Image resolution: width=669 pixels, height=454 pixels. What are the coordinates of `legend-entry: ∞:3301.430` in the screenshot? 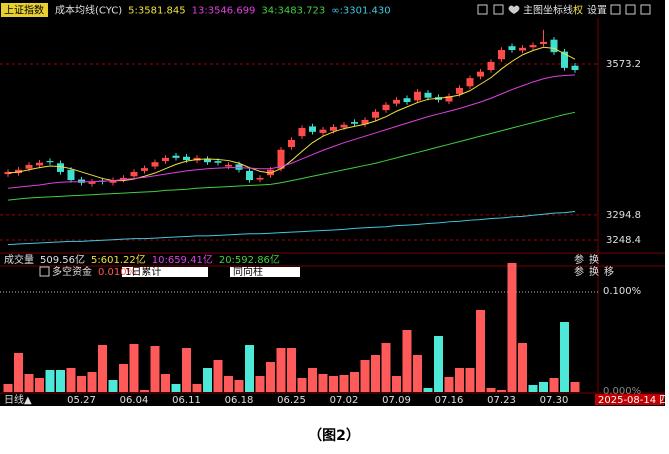 It's located at (360, 11).